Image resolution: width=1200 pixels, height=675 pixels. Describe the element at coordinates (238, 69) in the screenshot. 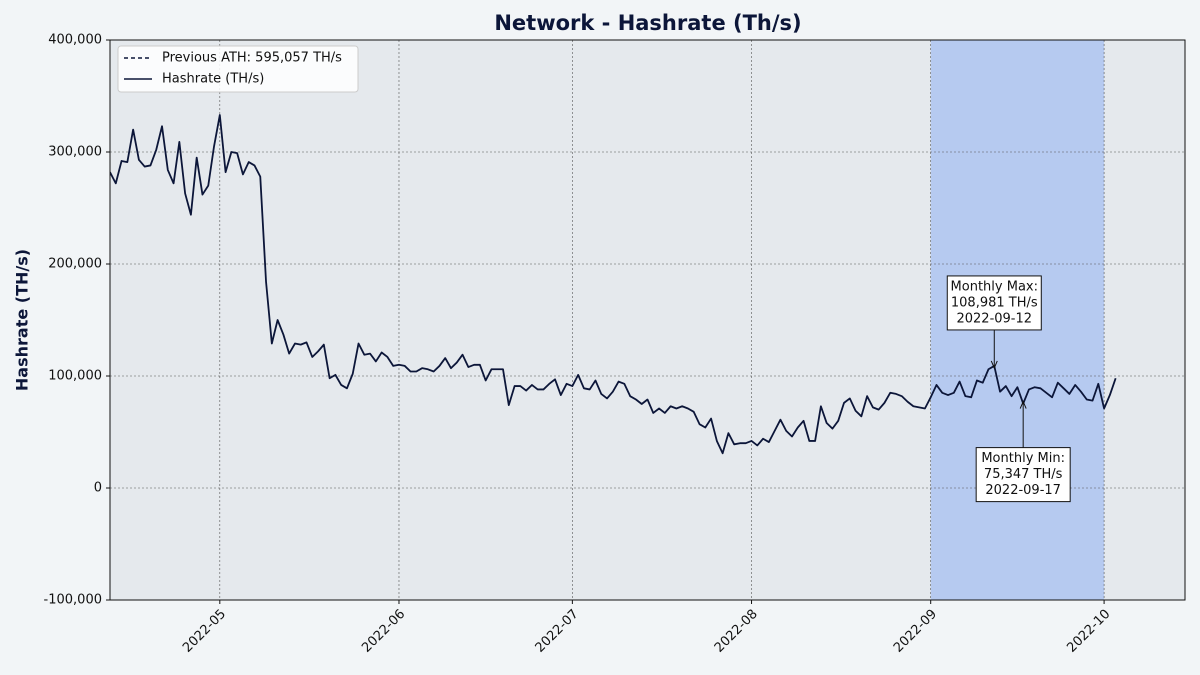

I see `legend-box` at that location.